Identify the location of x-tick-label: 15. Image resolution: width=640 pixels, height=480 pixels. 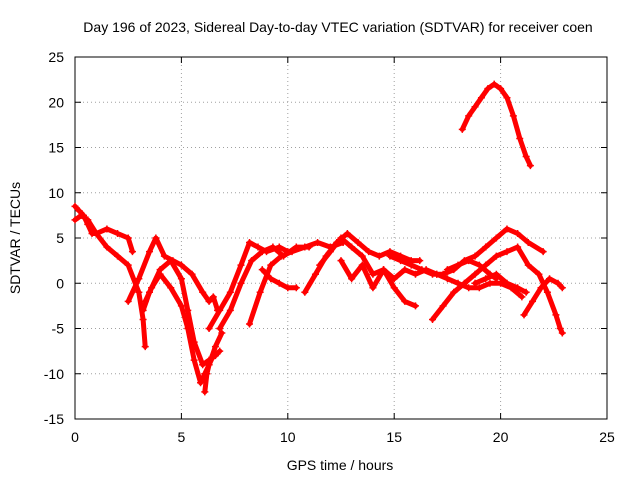
(394, 437).